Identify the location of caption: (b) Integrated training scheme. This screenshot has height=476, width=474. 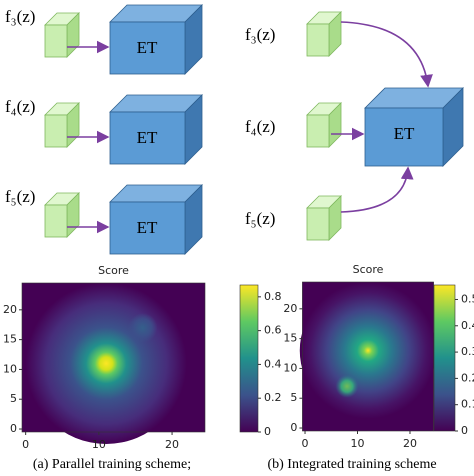
(351, 464).